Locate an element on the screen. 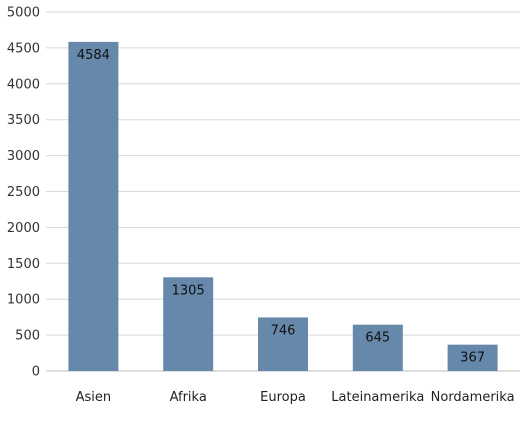 The height and width of the screenshot is (426, 522). y-tick-label: 0 is located at coordinates (36, 372).